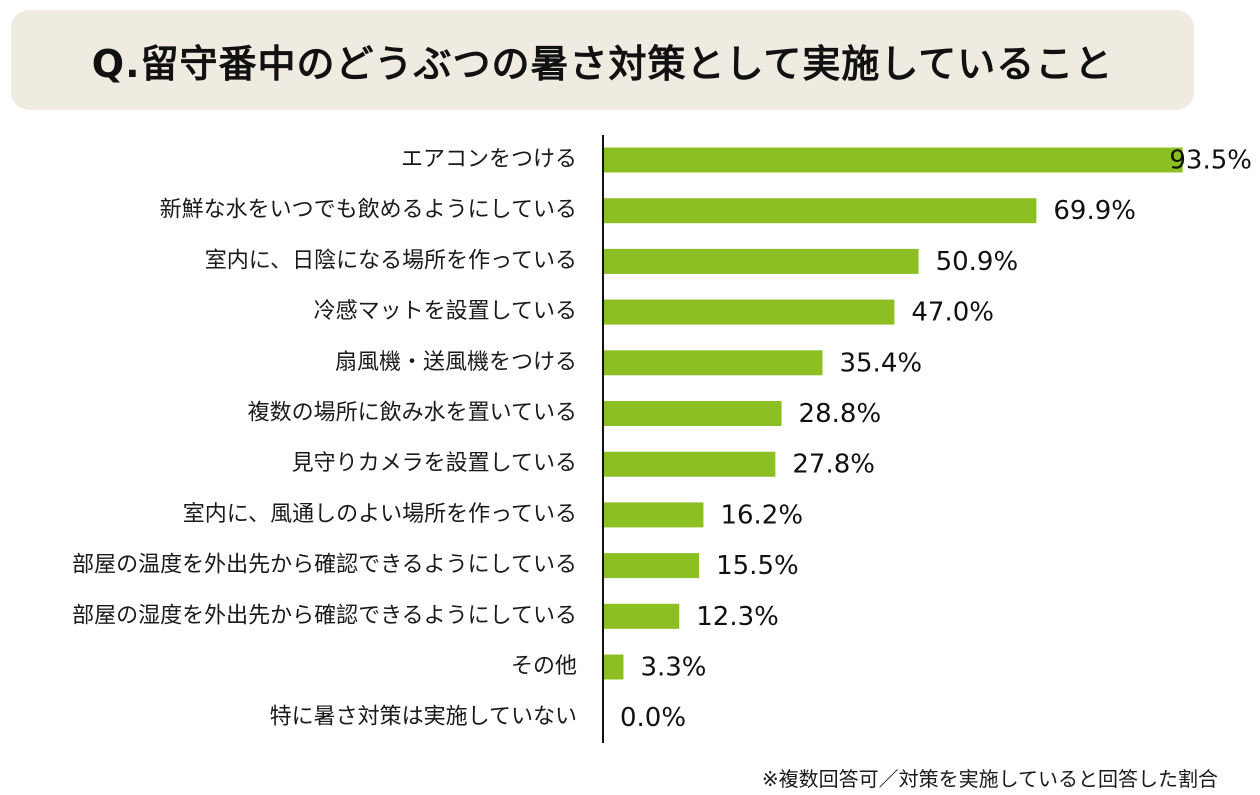 This screenshot has height=795, width=1260. I want to click on value-label: 47.0%, so click(952, 313).